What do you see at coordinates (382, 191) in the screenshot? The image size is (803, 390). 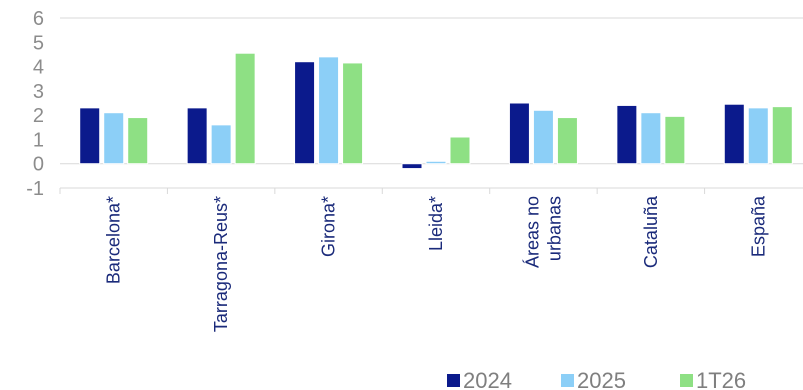 I see `category-separators` at bounding box center [382, 191].